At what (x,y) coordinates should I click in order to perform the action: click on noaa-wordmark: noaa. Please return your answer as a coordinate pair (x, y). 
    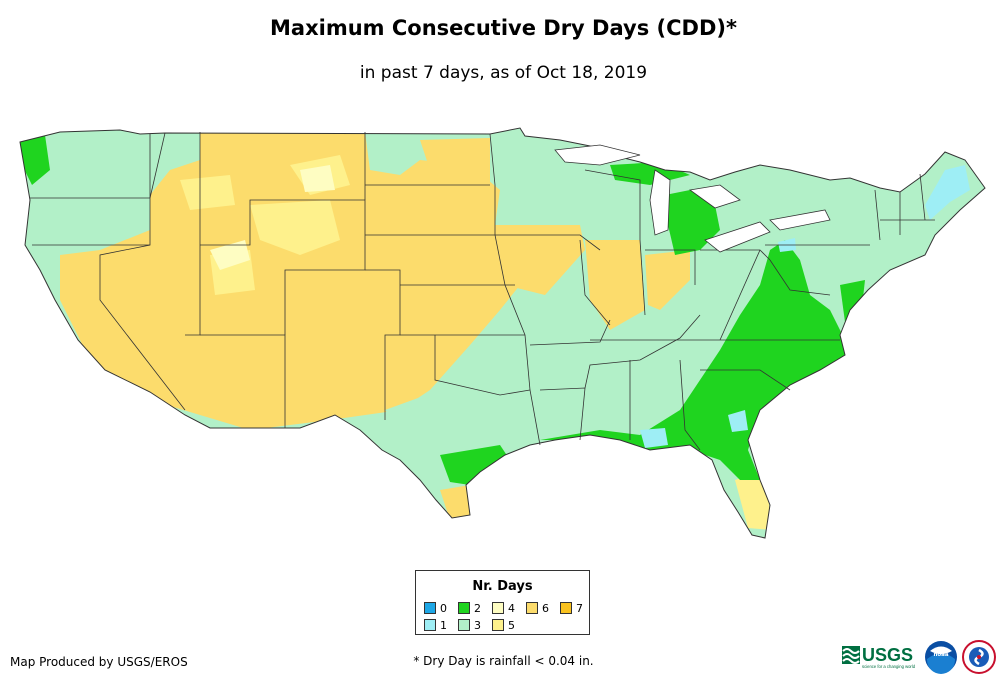
    Looking at the image, I should click on (940, 655).